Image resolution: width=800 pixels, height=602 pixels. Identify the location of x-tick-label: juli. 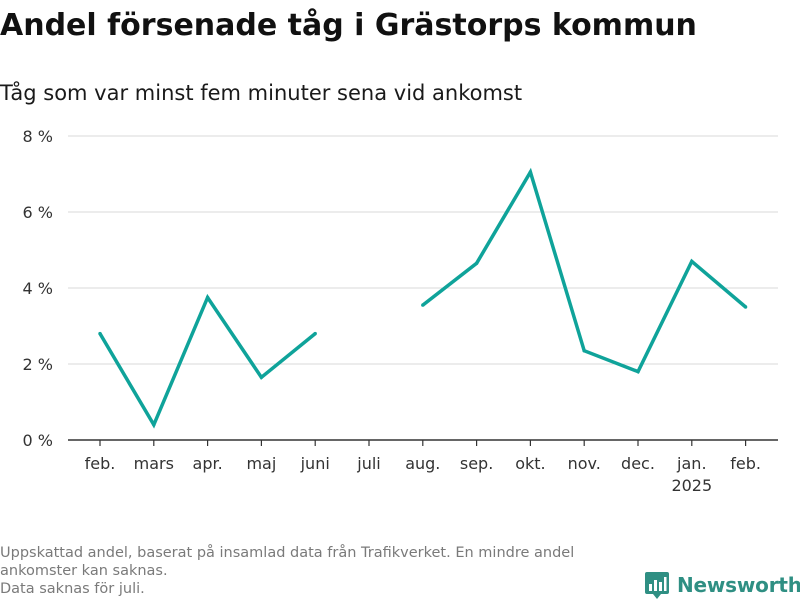
(368, 463).